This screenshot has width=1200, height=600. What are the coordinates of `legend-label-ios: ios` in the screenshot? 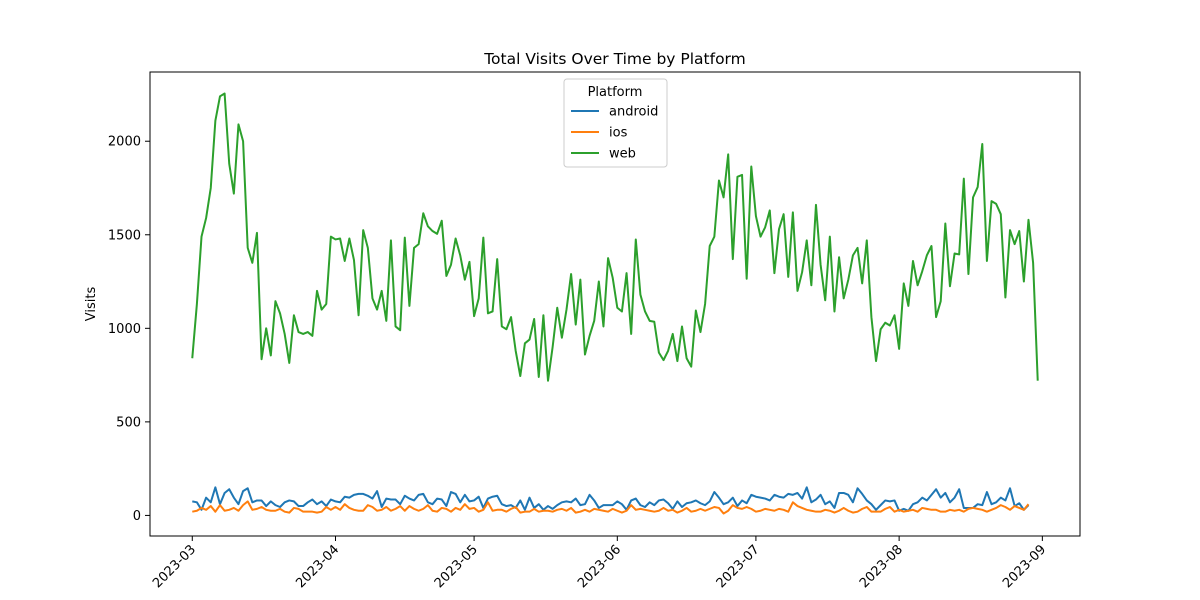 It's located at (618, 133).